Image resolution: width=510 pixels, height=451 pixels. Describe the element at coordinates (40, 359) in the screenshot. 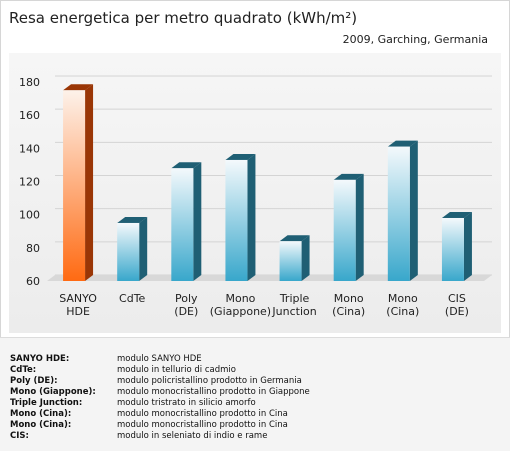

I see `legend-key: SANYO HDE:` at that location.